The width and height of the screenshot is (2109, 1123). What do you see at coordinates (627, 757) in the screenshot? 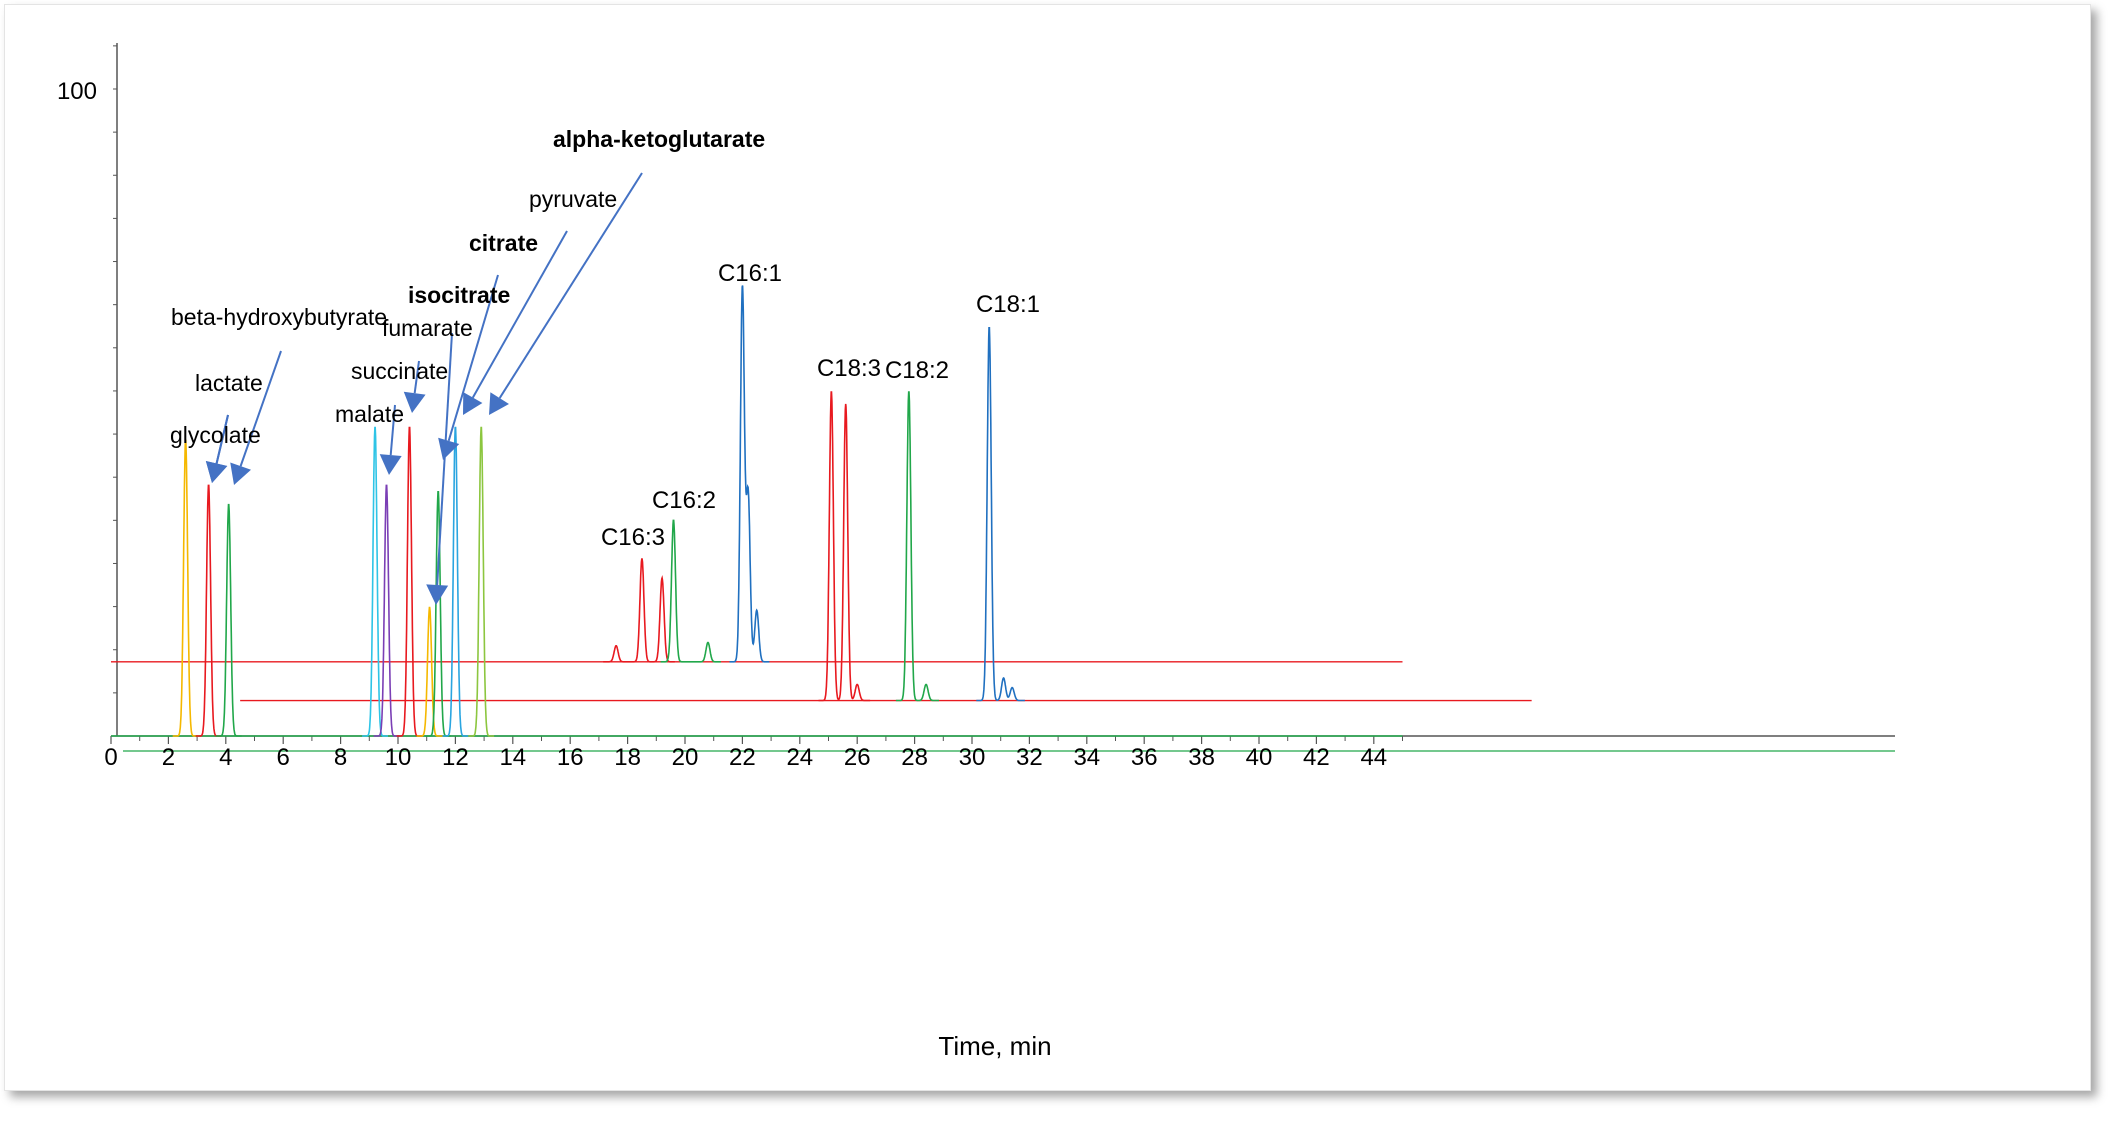
I see `x-tick-label: 18` at bounding box center [627, 757].